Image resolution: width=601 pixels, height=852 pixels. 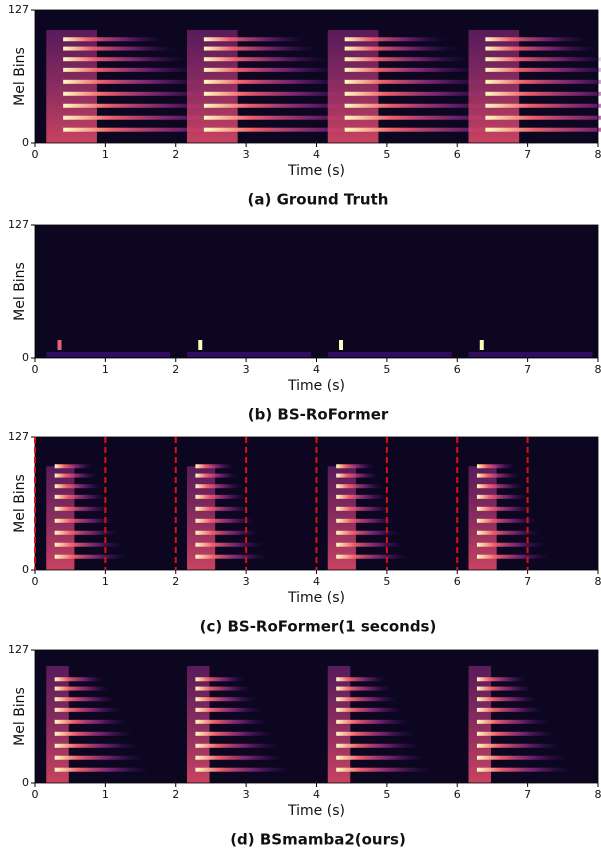 What do you see at coordinates (318, 840) in the screenshot?
I see `panel-caption: (d) BSmamba2(ours)` at bounding box center [318, 840].